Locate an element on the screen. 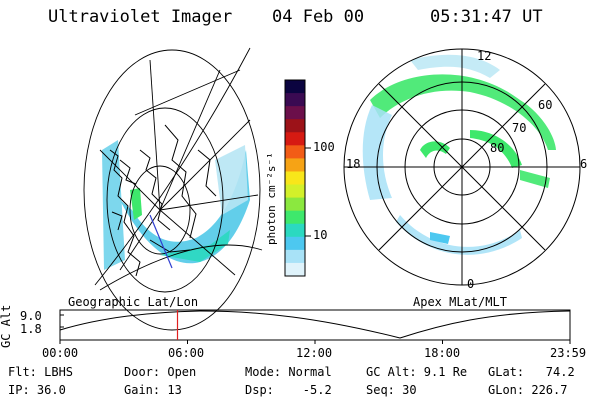 This screenshot has height=400, width=600. mlt-label-12: 12 is located at coordinates (484, 56).